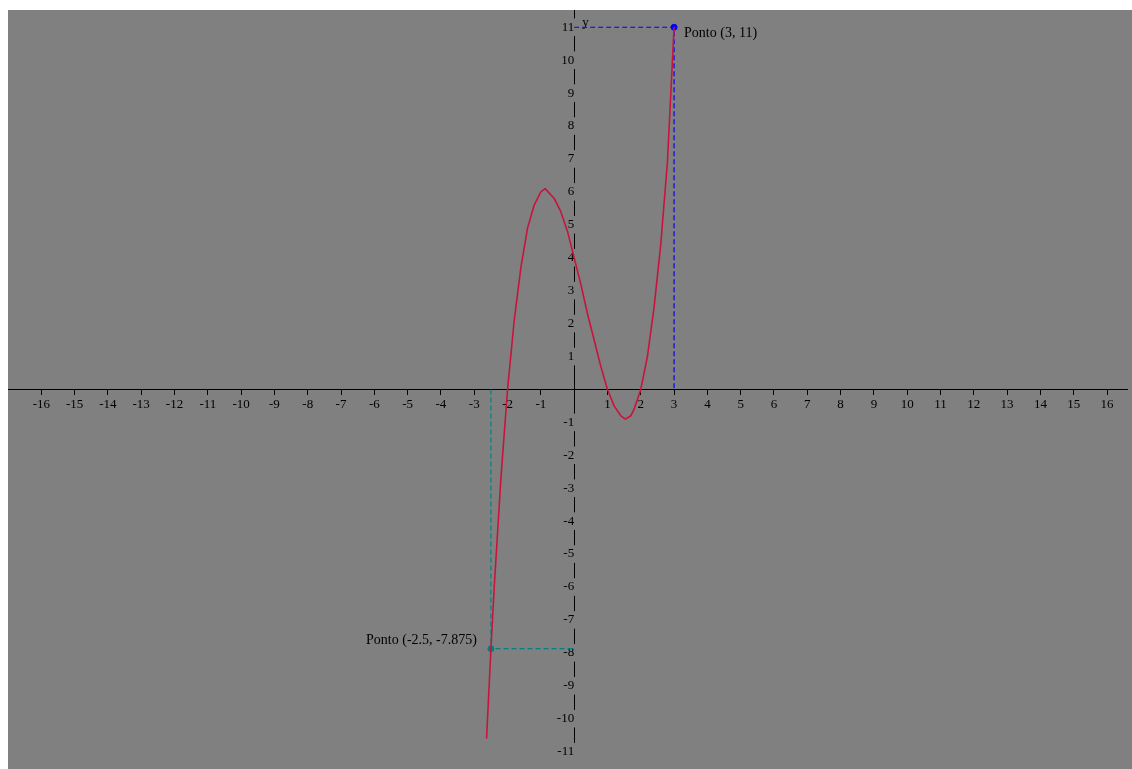 The width and height of the screenshot is (1132, 769). Describe the element at coordinates (569, 553) in the screenshot. I see `y-tick-label: -5` at that location.